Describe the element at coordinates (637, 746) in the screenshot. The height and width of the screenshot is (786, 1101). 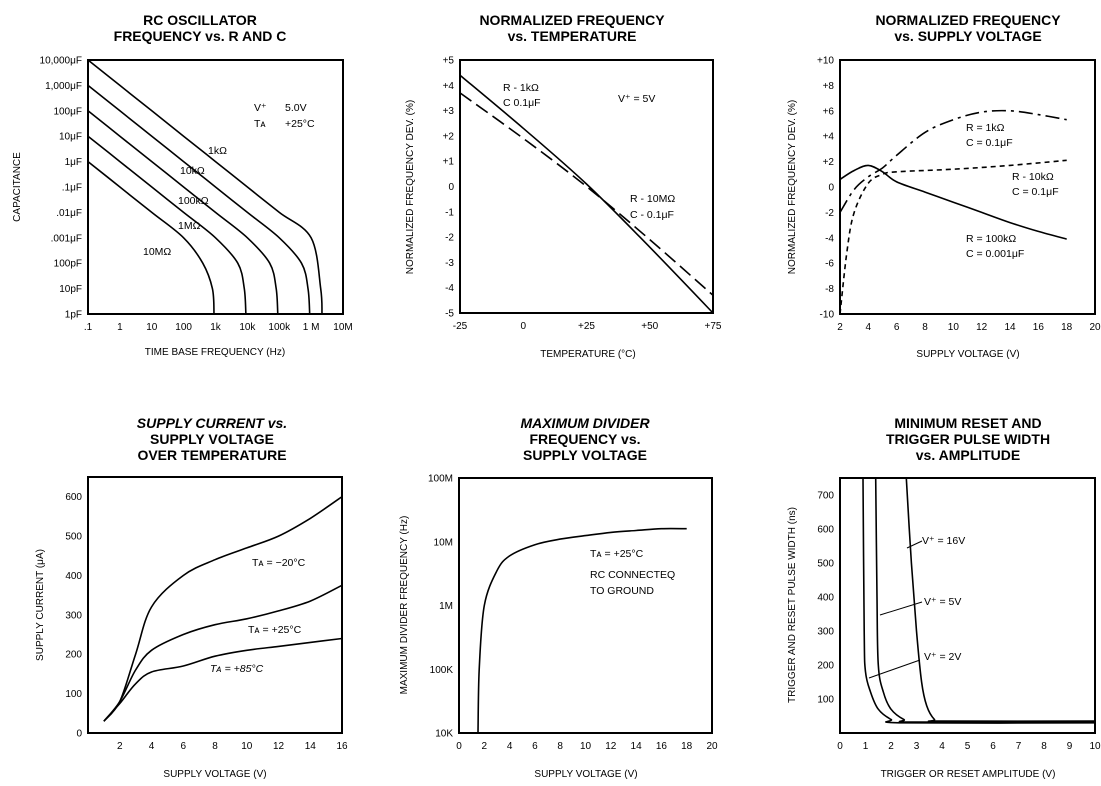
I see `c5-x-tick-label: 14` at that location.